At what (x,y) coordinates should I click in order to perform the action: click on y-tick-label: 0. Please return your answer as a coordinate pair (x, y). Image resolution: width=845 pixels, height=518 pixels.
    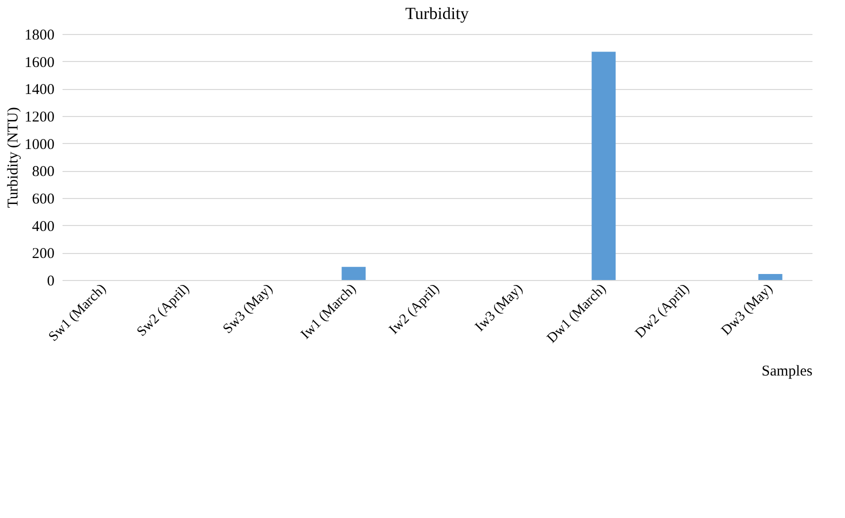
    Looking at the image, I should click on (50, 282).